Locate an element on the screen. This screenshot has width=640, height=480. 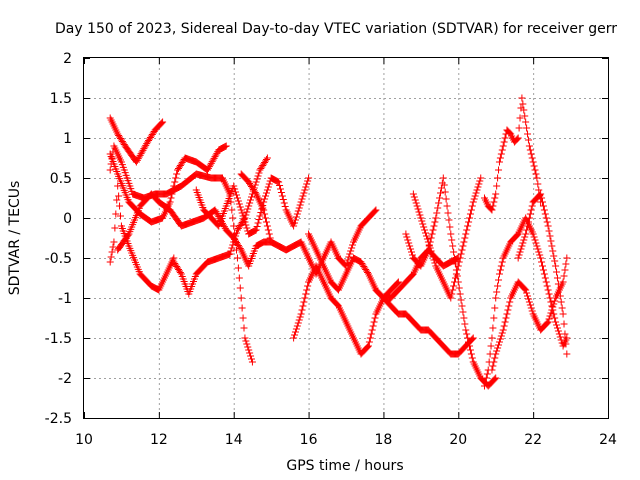
x-tick-label: 10 is located at coordinates (84, 440).